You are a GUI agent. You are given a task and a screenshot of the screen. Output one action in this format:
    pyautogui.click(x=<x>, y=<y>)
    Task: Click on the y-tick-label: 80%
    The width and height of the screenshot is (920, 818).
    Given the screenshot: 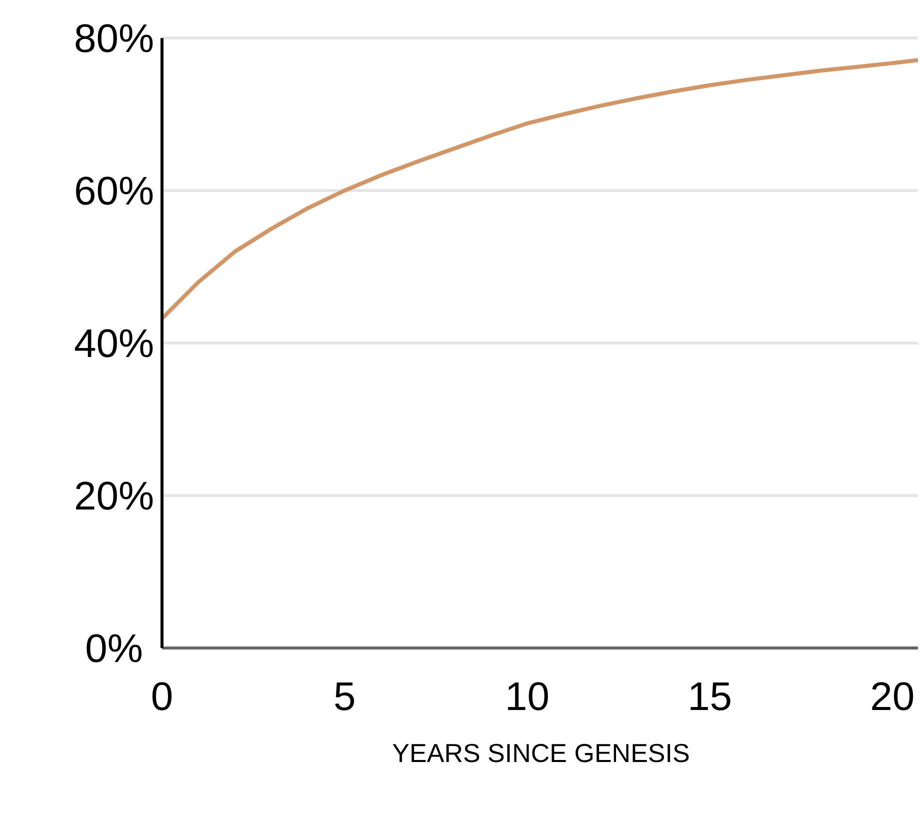 What is the action you would take?
    pyautogui.click(x=114, y=39)
    